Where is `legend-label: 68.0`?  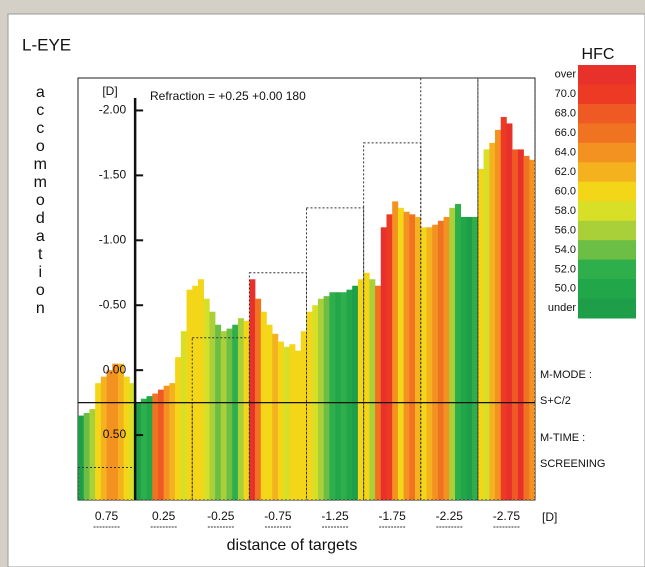
legend-label: 68.0 is located at coordinates (565, 114).